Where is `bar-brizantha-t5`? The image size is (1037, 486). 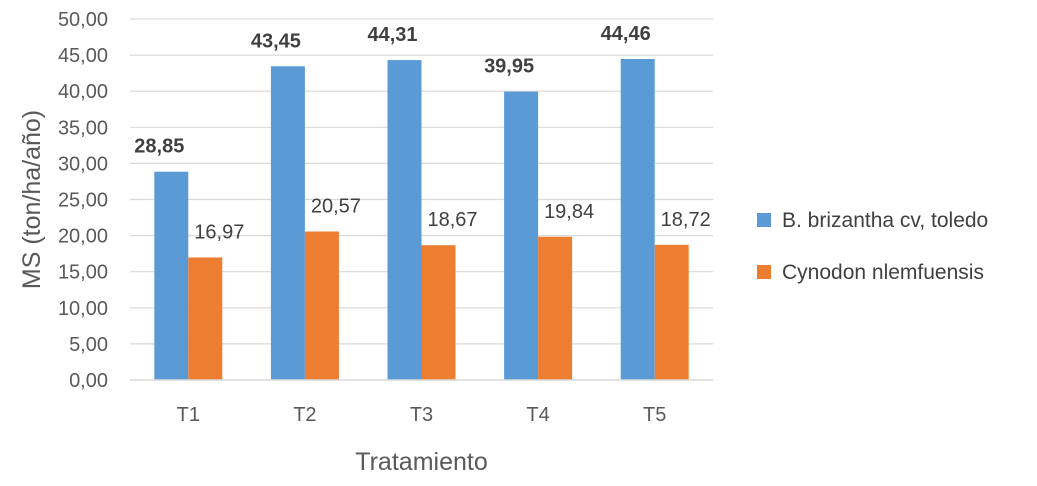
bar-brizantha-t5 is located at coordinates (637, 219).